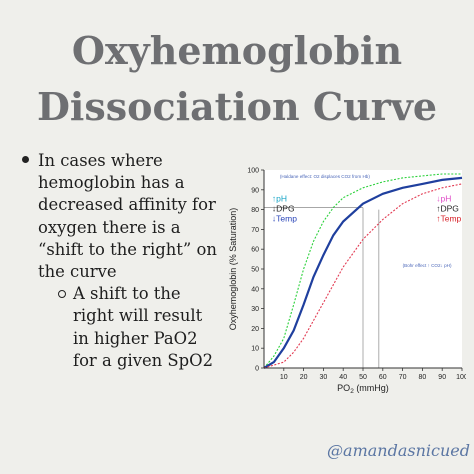 The width and height of the screenshot is (474, 474). I want to click on right-label-dpg: ↑DPG, so click(447, 209).